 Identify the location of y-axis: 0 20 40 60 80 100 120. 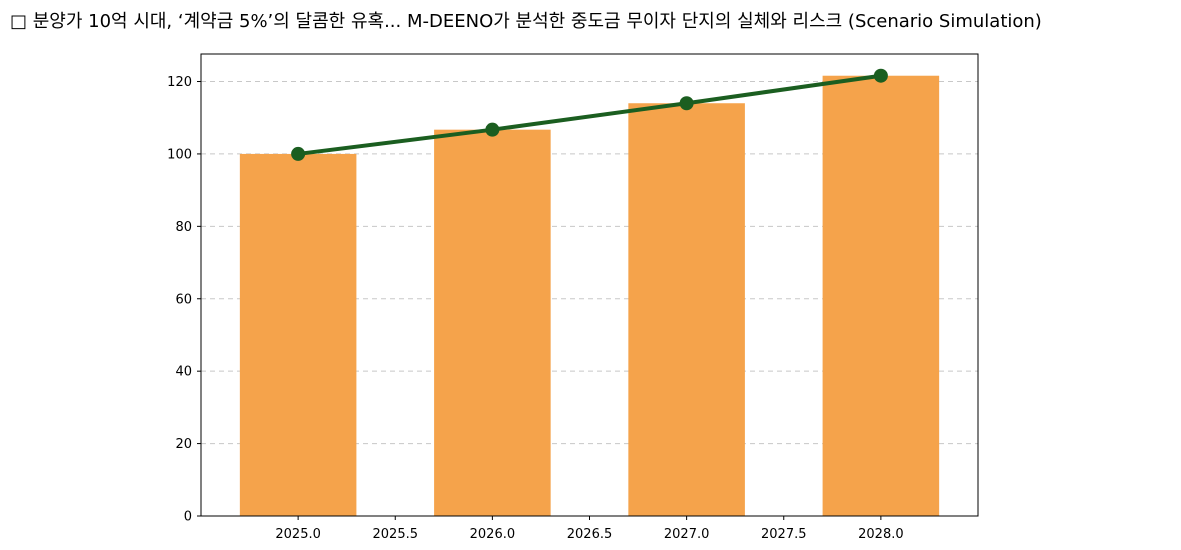
(184, 300).